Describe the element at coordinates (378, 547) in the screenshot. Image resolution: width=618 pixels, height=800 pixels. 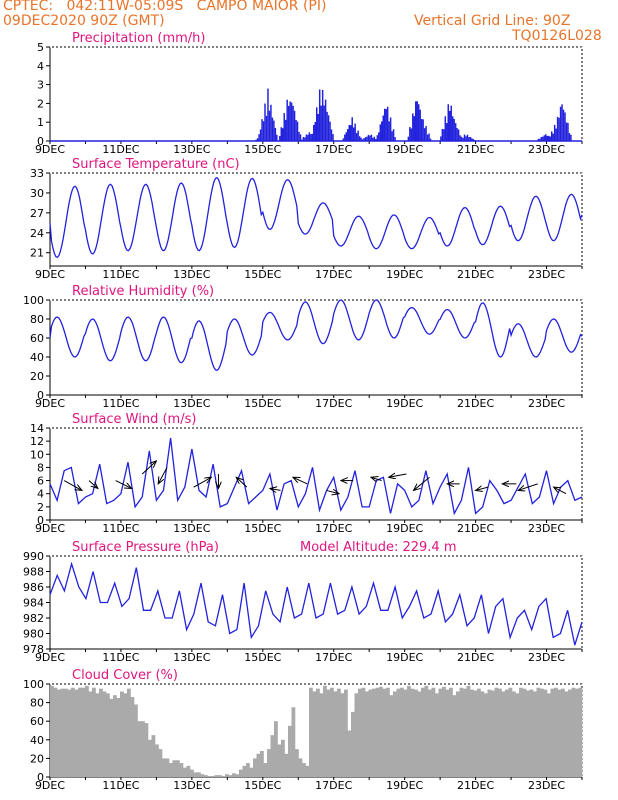
I see `panel-subtitle: Model Altitude: 229.4 m` at that location.